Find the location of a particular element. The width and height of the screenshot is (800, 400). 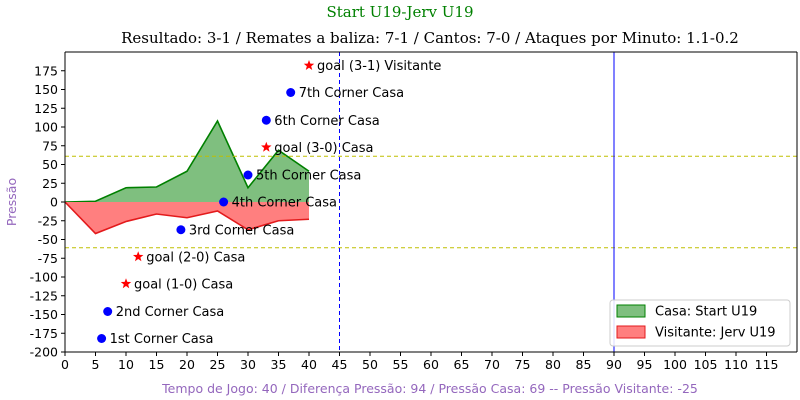

series-area-casa is located at coordinates (187, 161).